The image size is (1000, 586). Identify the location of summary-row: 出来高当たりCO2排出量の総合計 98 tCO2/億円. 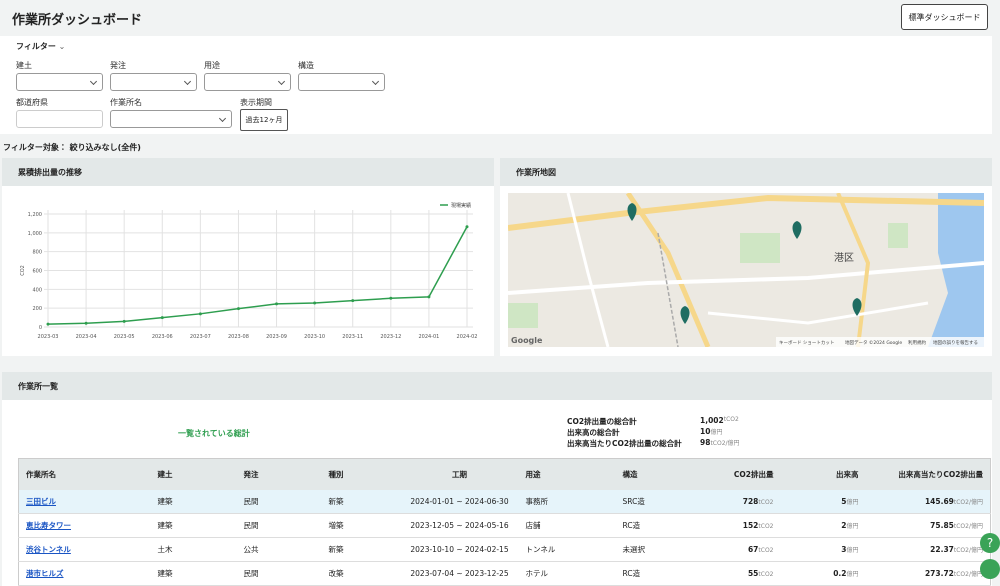
(653, 443).